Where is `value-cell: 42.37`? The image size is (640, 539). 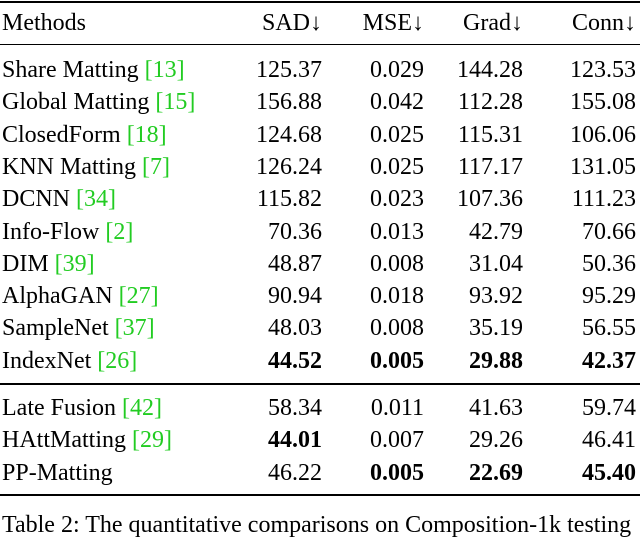 value-cell: 42.37 is located at coordinates (609, 360).